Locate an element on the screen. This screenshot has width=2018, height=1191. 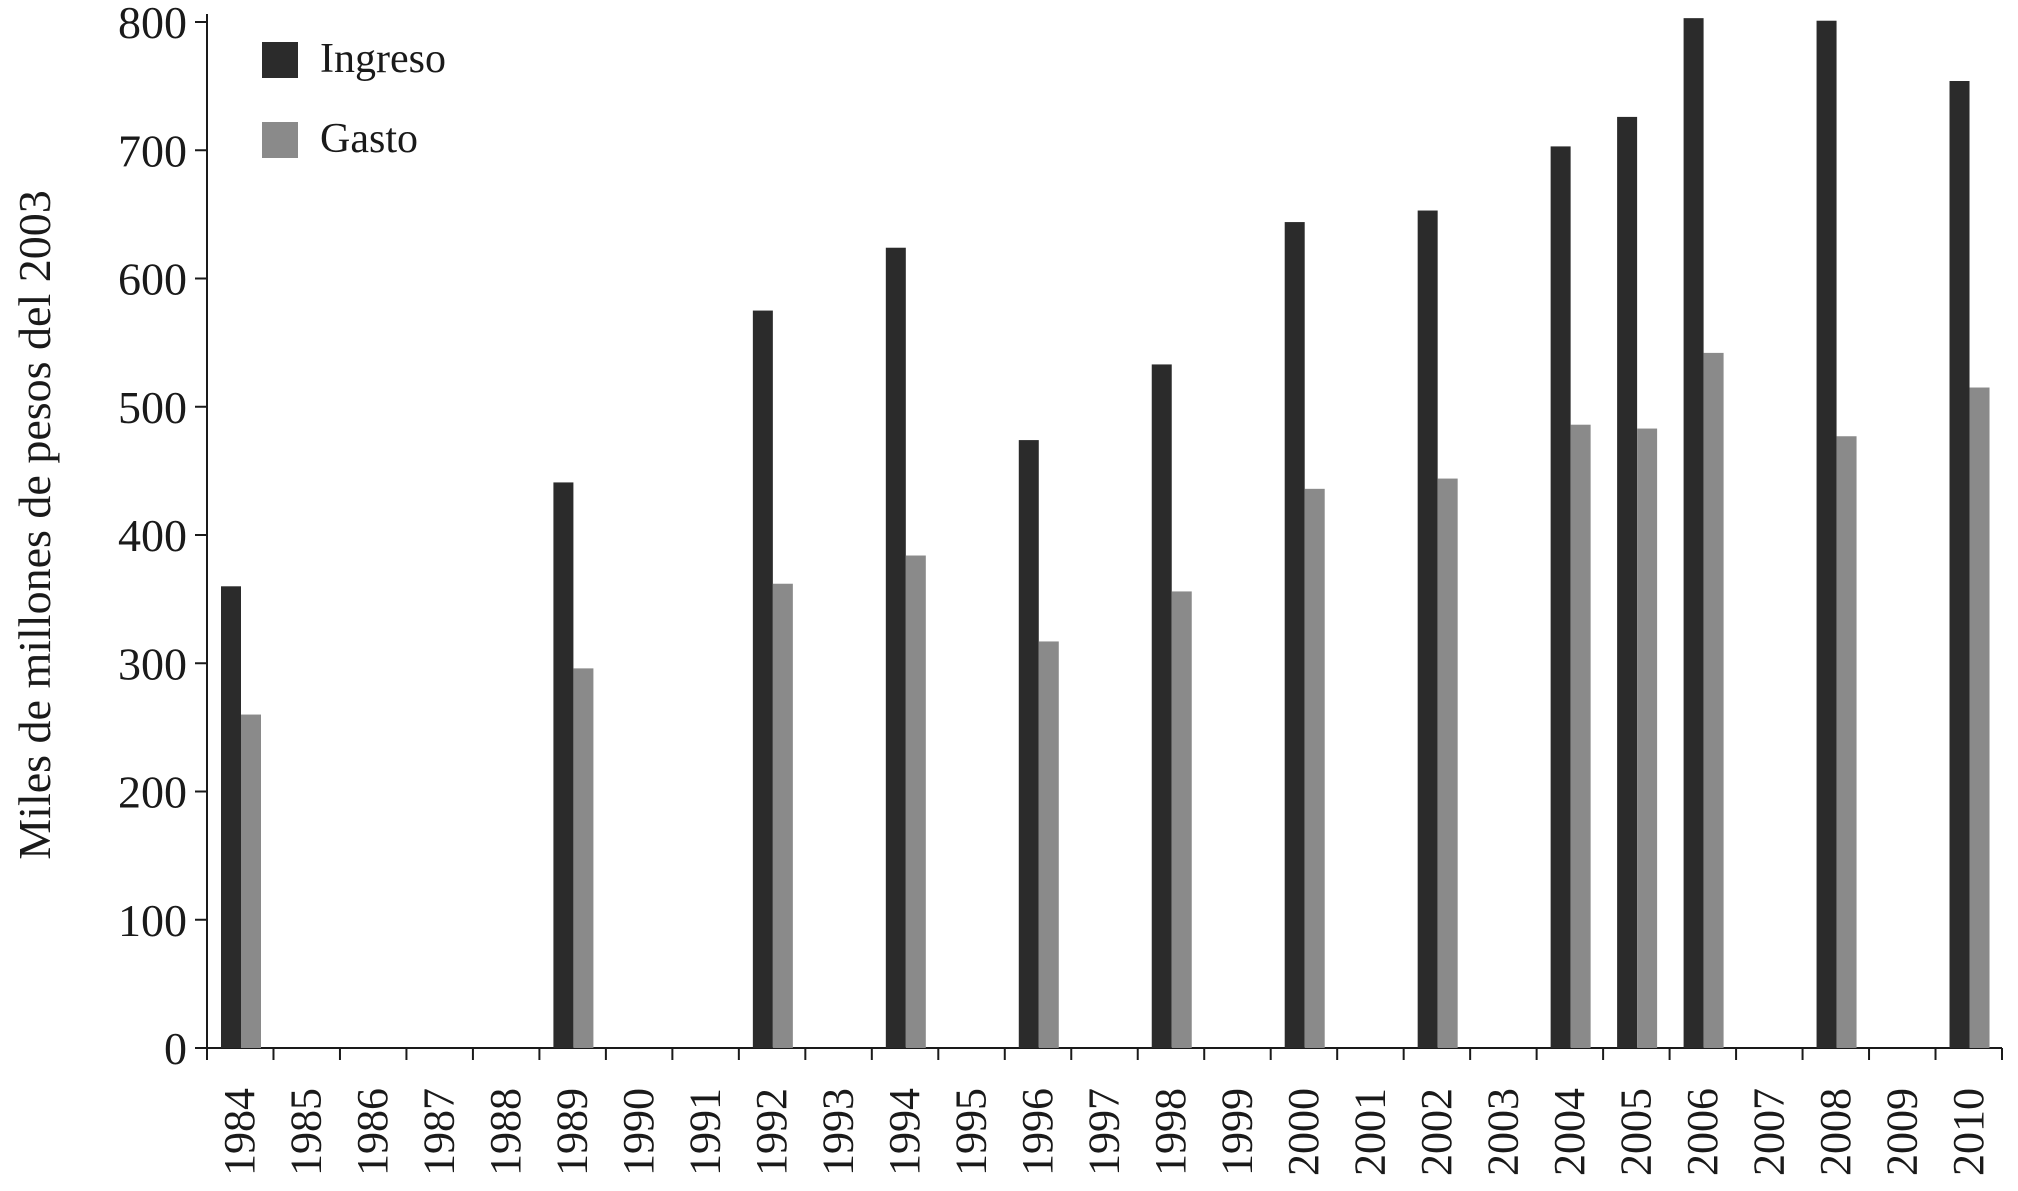
x-tick-label: 1984 is located at coordinates (239, 1132).